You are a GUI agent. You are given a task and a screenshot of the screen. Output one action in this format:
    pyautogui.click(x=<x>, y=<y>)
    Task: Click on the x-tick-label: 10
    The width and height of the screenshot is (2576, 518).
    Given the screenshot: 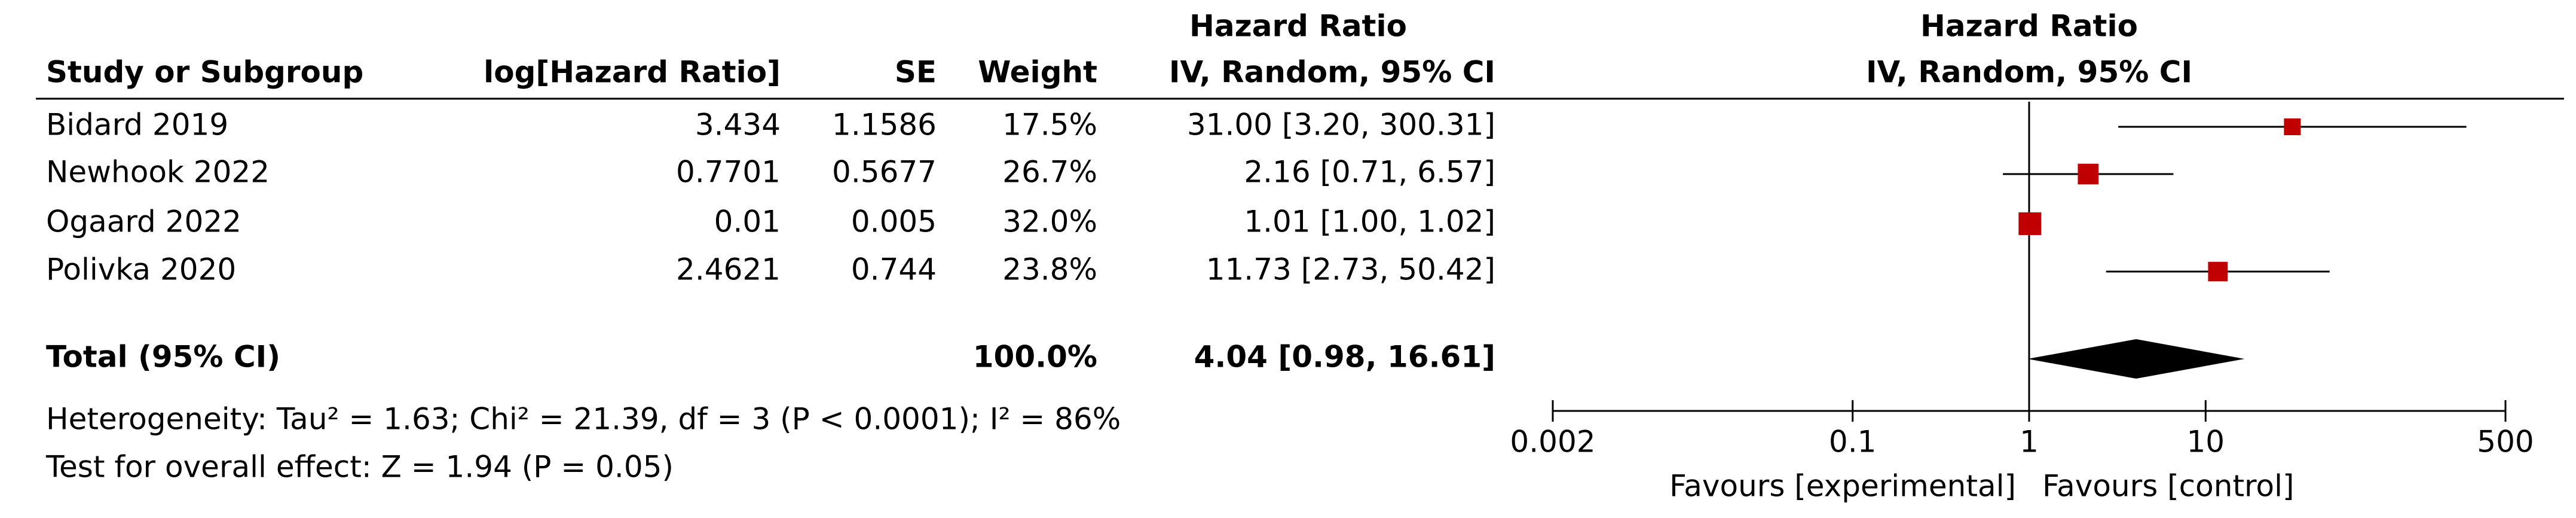 What is the action you would take?
    pyautogui.click(x=2205, y=442)
    